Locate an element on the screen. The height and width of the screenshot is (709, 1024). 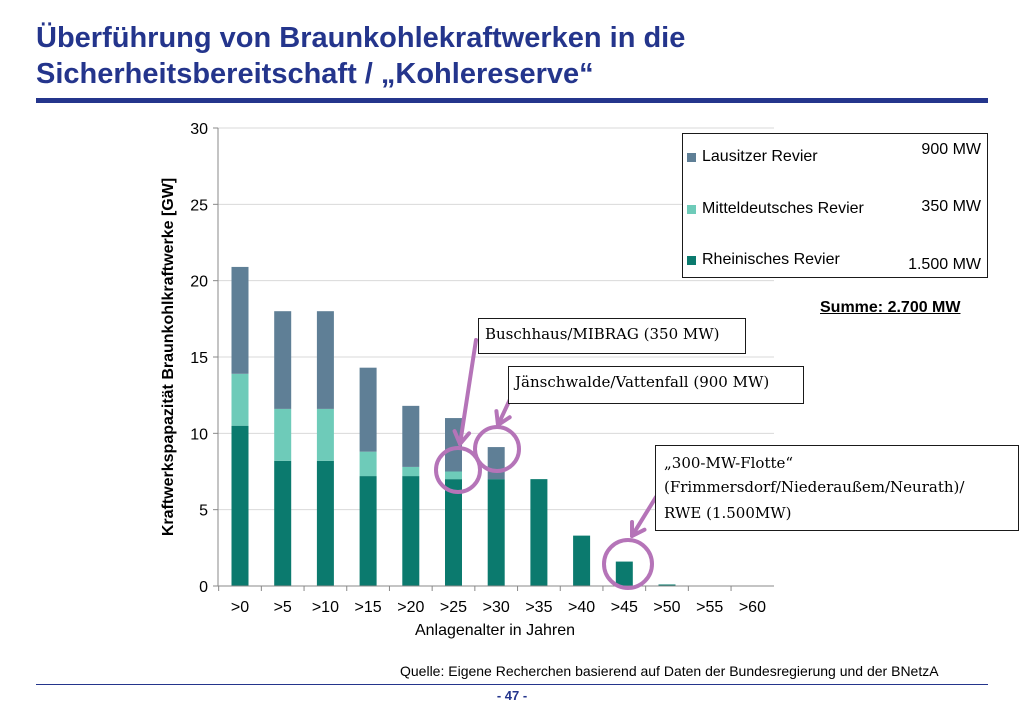
bar-segment-s0-c0 is located at coordinates (240, 505).